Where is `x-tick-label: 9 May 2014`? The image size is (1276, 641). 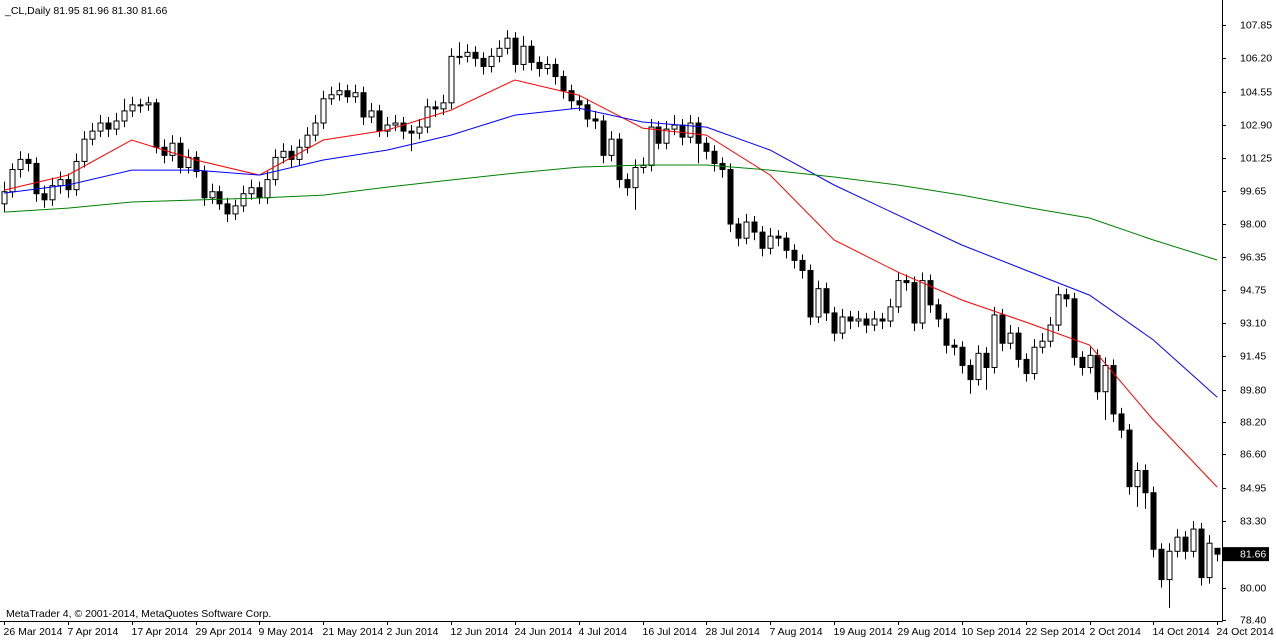
x-tick-label: 9 May 2014 is located at coordinates (286, 632).